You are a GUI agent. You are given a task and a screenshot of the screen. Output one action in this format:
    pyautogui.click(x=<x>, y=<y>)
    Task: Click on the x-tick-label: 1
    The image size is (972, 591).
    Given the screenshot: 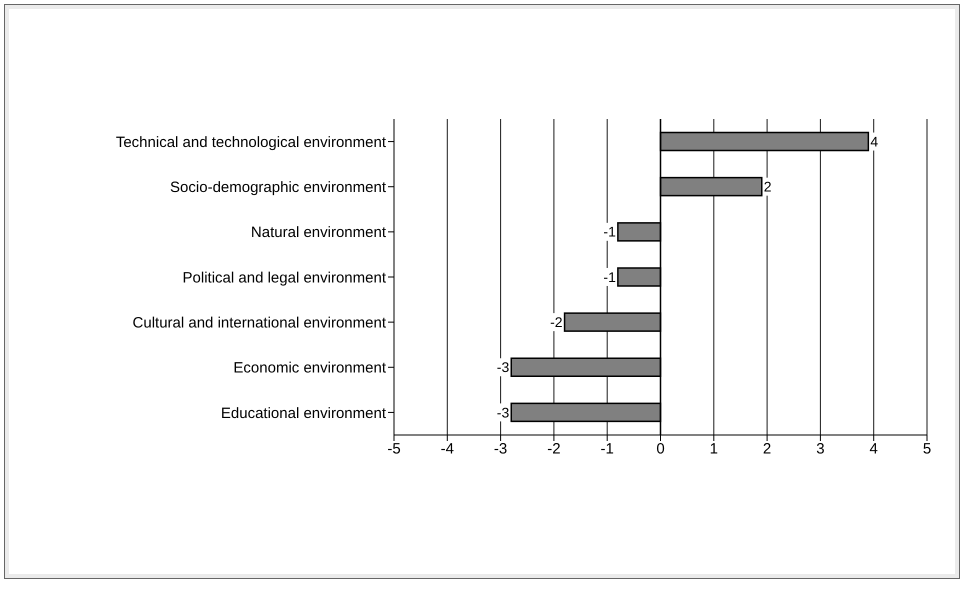 What is the action you would take?
    pyautogui.click(x=714, y=449)
    